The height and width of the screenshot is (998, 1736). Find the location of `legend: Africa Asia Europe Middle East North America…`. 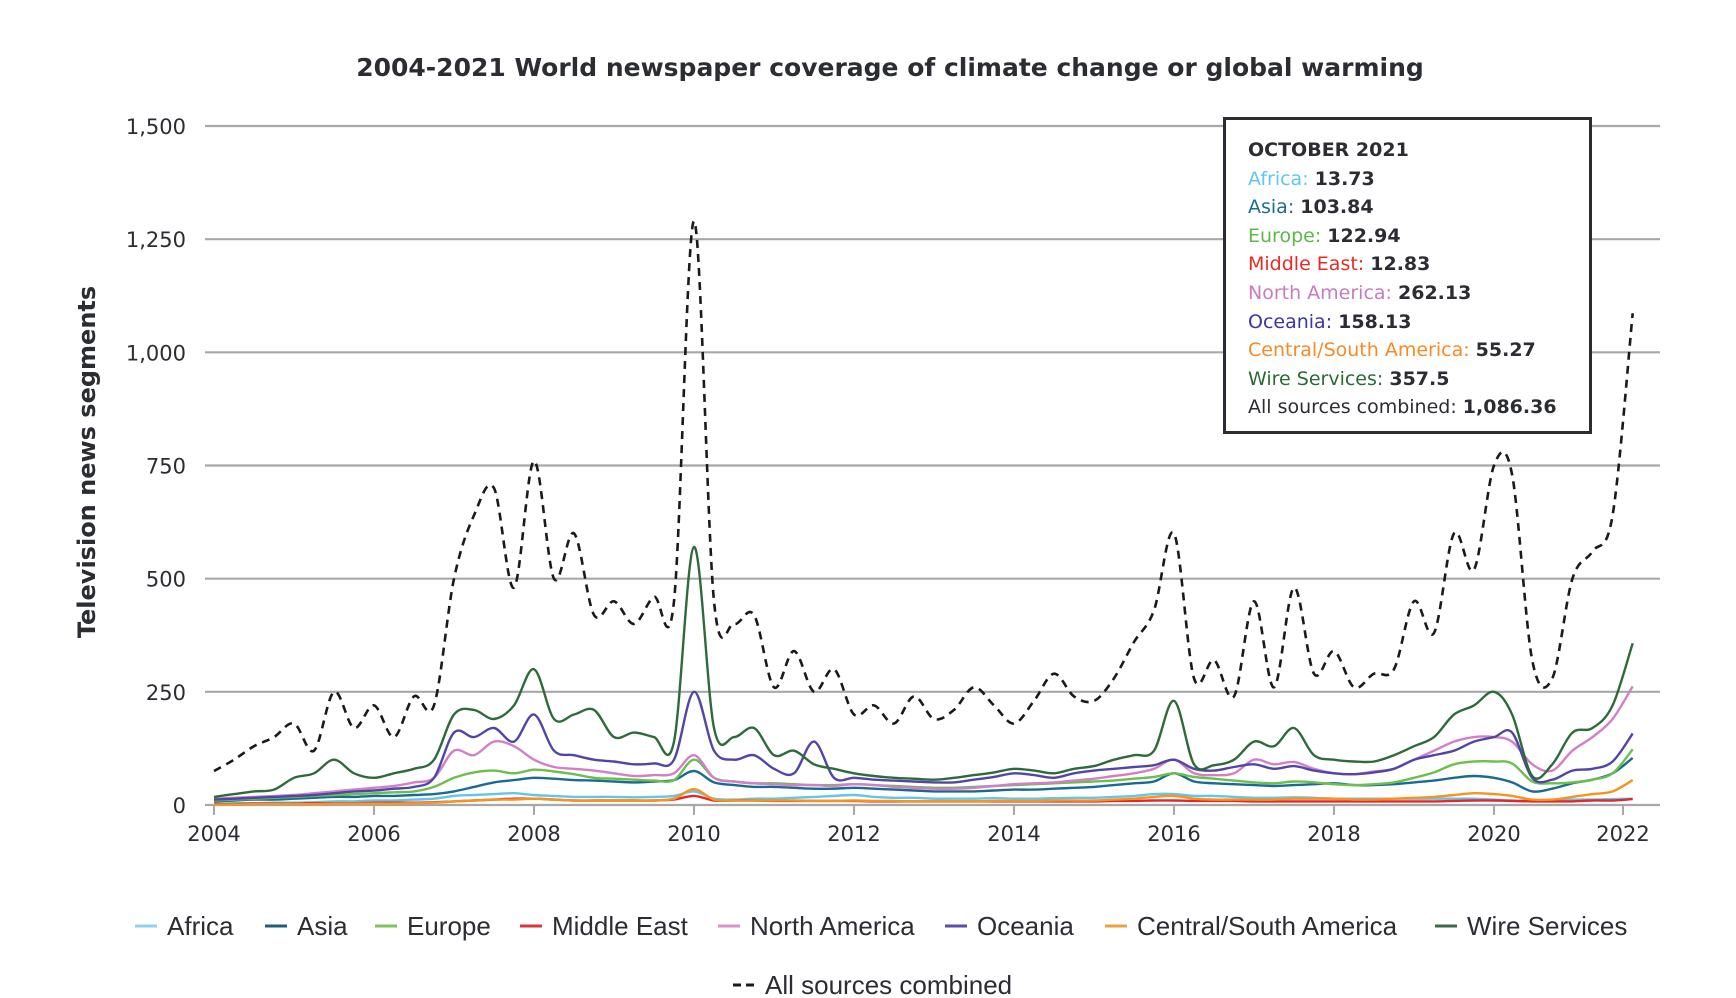

legend: Africa Asia Europe Middle East North America… is located at coordinates (881, 954).